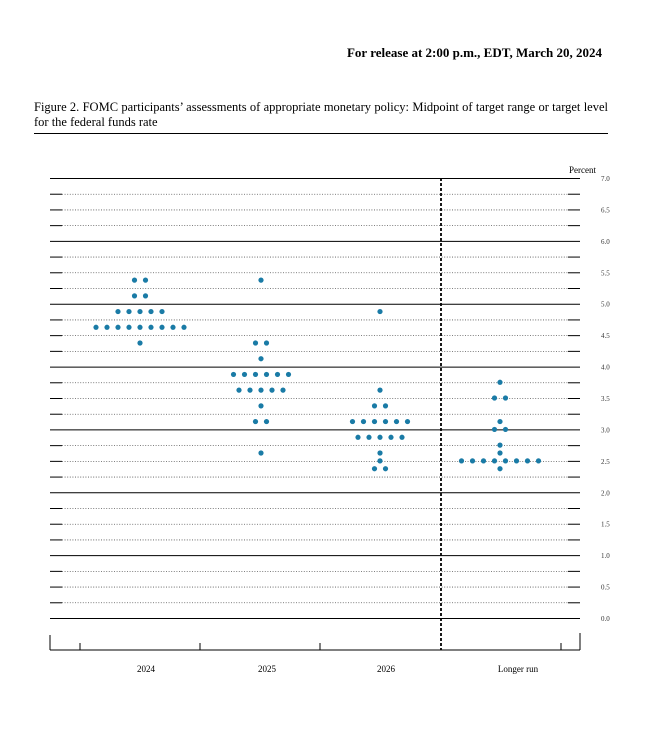 The image size is (659, 735). Describe the element at coordinates (605, 462) in the screenshot. I see `y-tick-label: 2.5` at that location.